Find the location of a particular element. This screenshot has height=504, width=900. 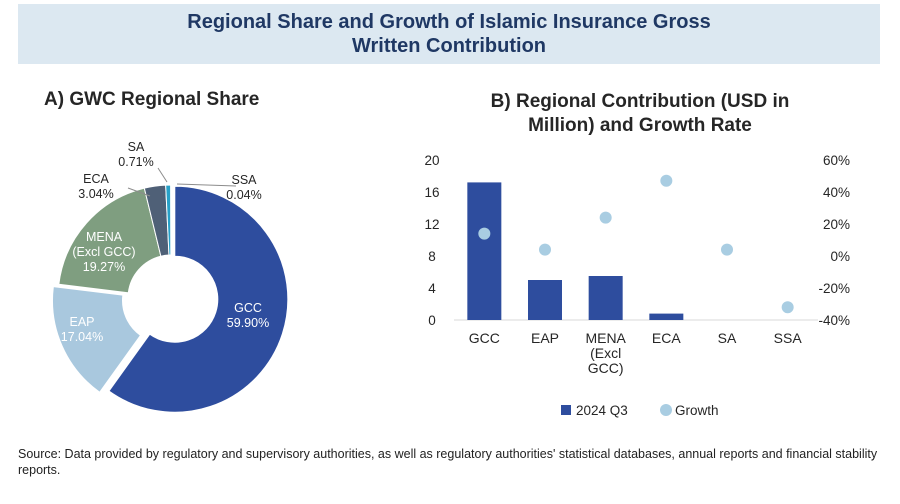

pie-leader-ssa is located at coordinates (206, 185).